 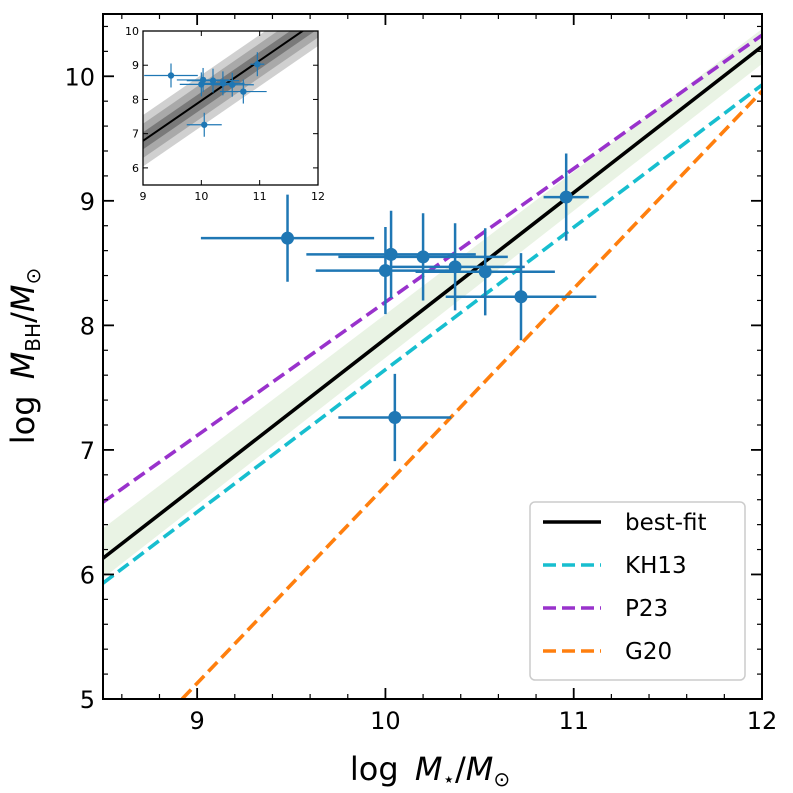 I want to click on inset-x-tick-label: 10, so click(x=201, y=196).